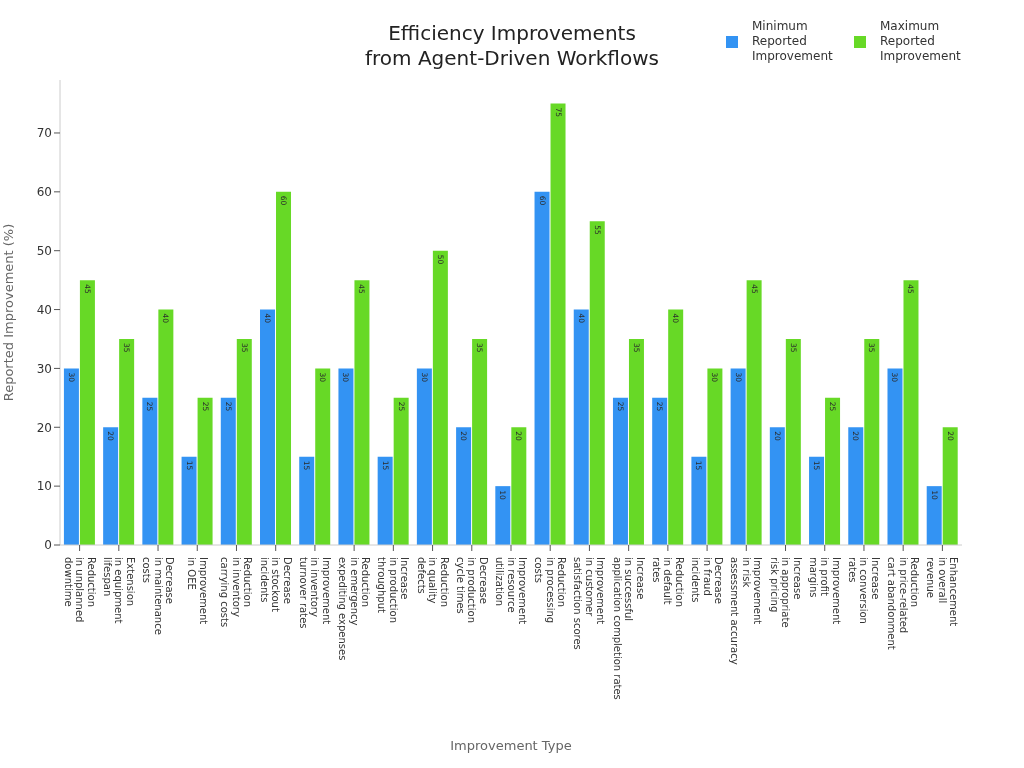  What do you see at coordinates (44, 133) in the screenshot?
I see `y-tick-label: 70` at bounding box center [44, 133].